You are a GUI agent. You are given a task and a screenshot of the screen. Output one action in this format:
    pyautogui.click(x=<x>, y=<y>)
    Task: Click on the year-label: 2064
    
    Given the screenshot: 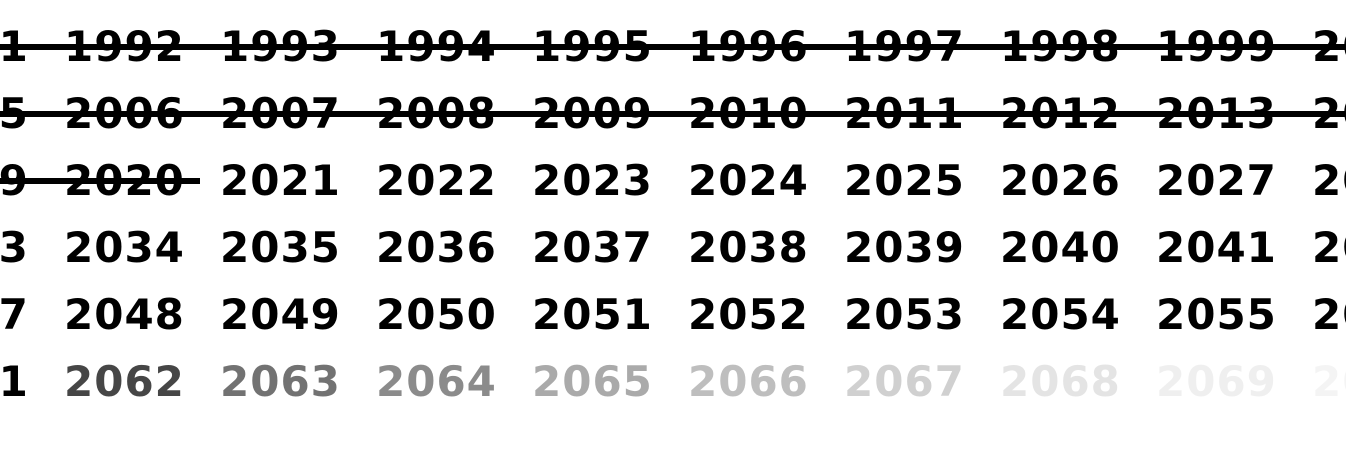 What is the action you would take?
    pyautogui.click(x=436, y=381)
    